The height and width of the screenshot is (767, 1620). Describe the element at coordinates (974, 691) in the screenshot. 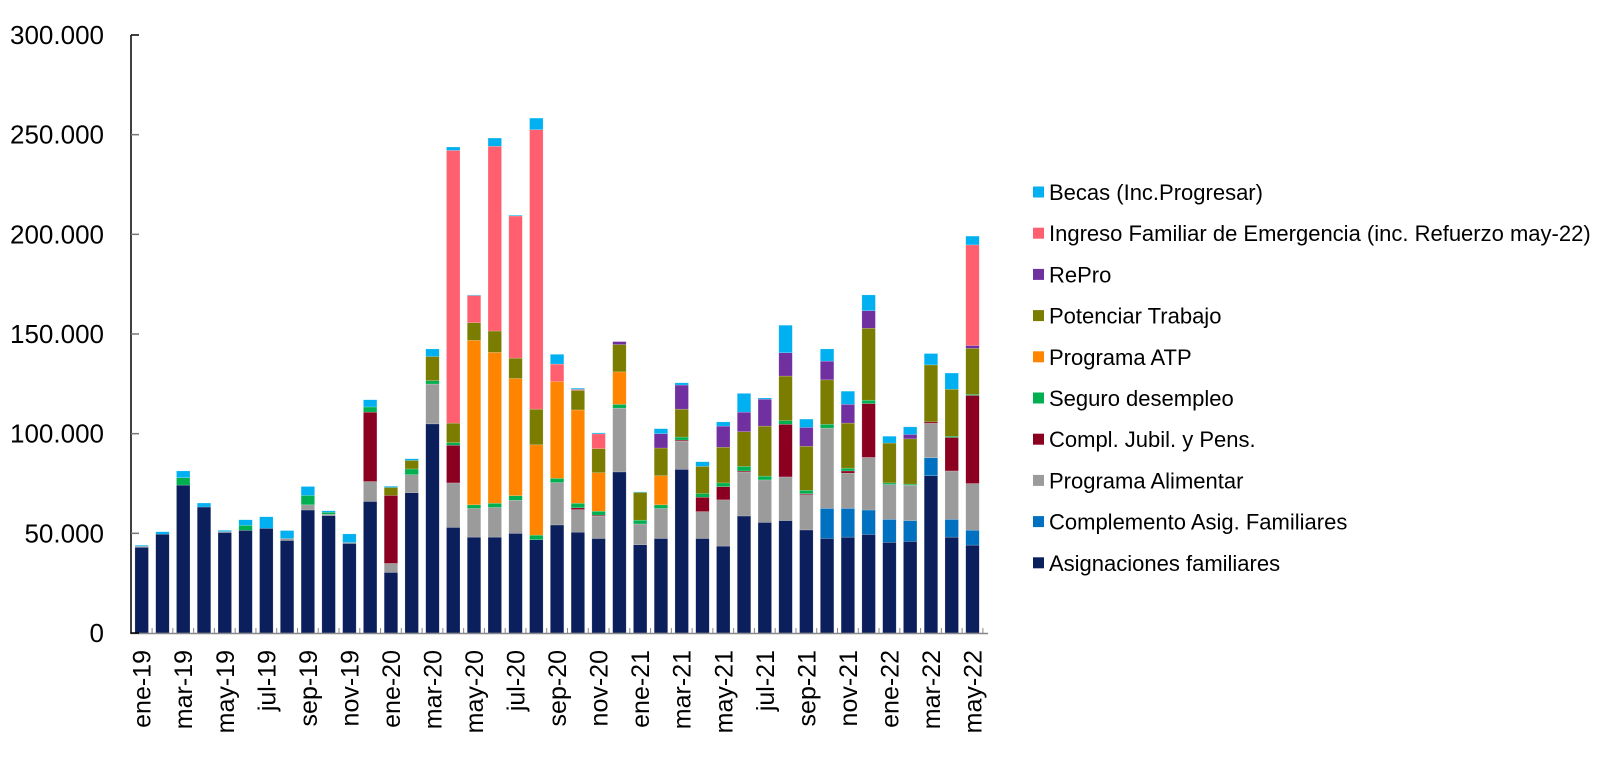

I see `x-tick-label: may-22` at that location.